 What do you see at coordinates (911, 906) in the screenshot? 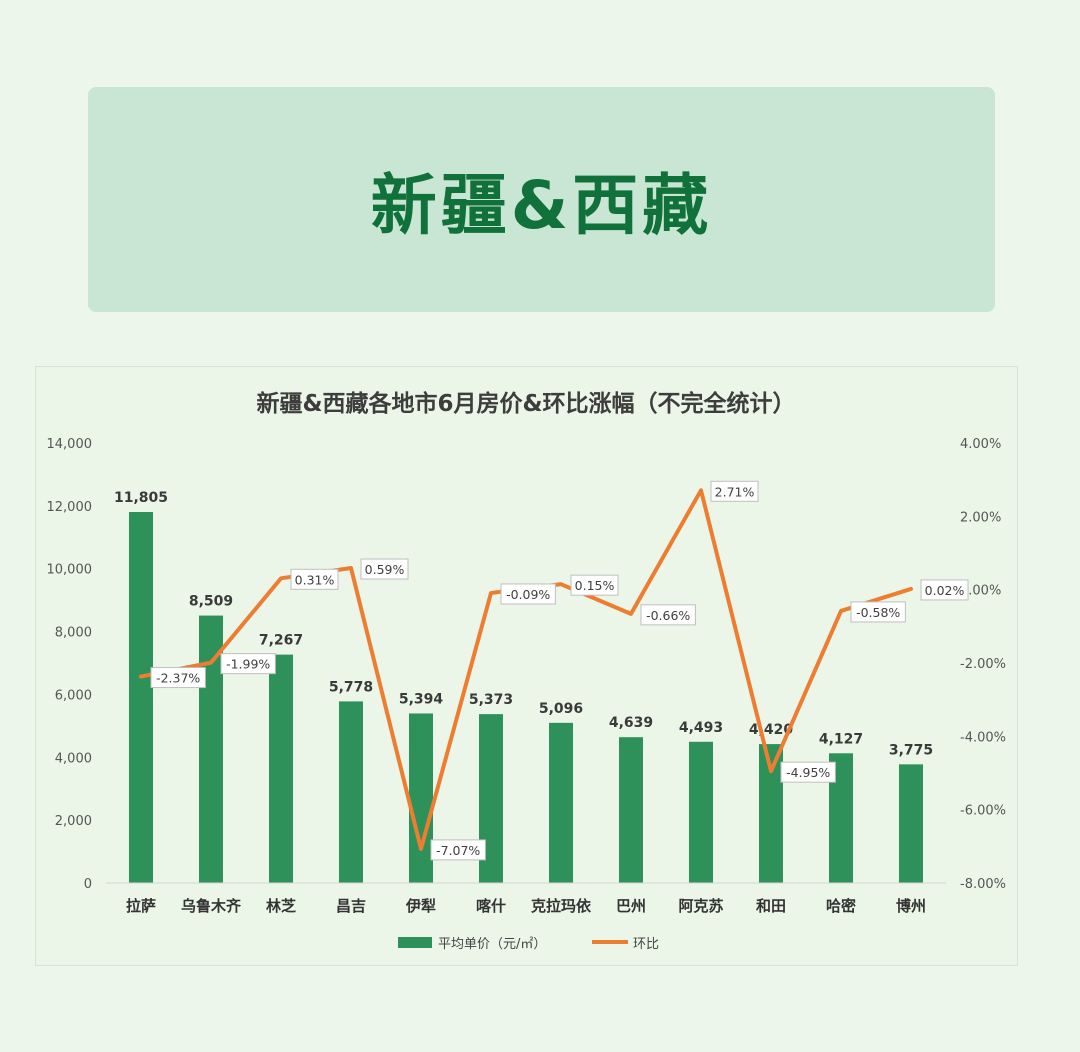
I see `x-tick-label: 博州` at bounding box center [911, 906].